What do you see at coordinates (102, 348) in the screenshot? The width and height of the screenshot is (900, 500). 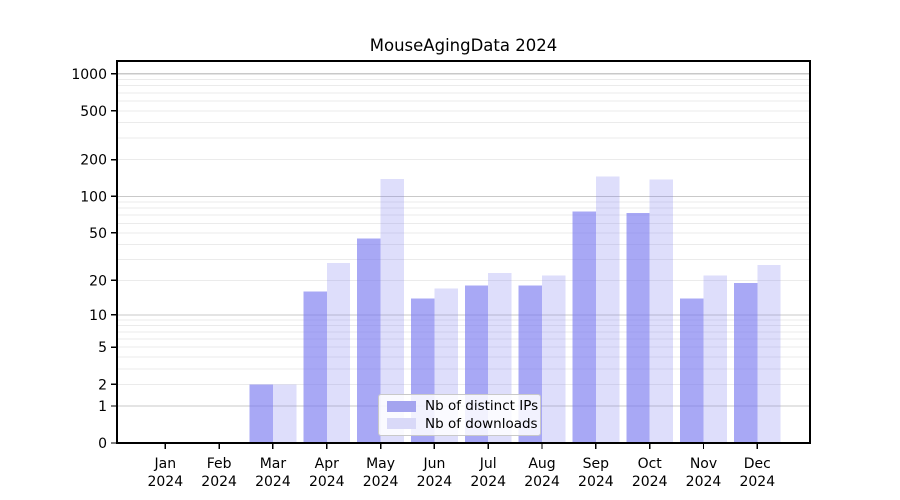 I see `y-tick-label: 5` at bounding box center [102, 348].